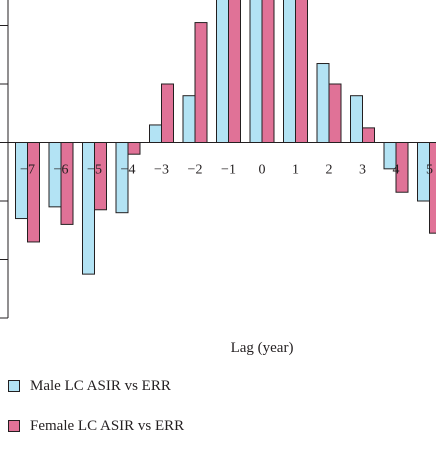 The height and width of the screenshot is (456, 436). I want to click on x-tick-label: −2, so click(195, 170).